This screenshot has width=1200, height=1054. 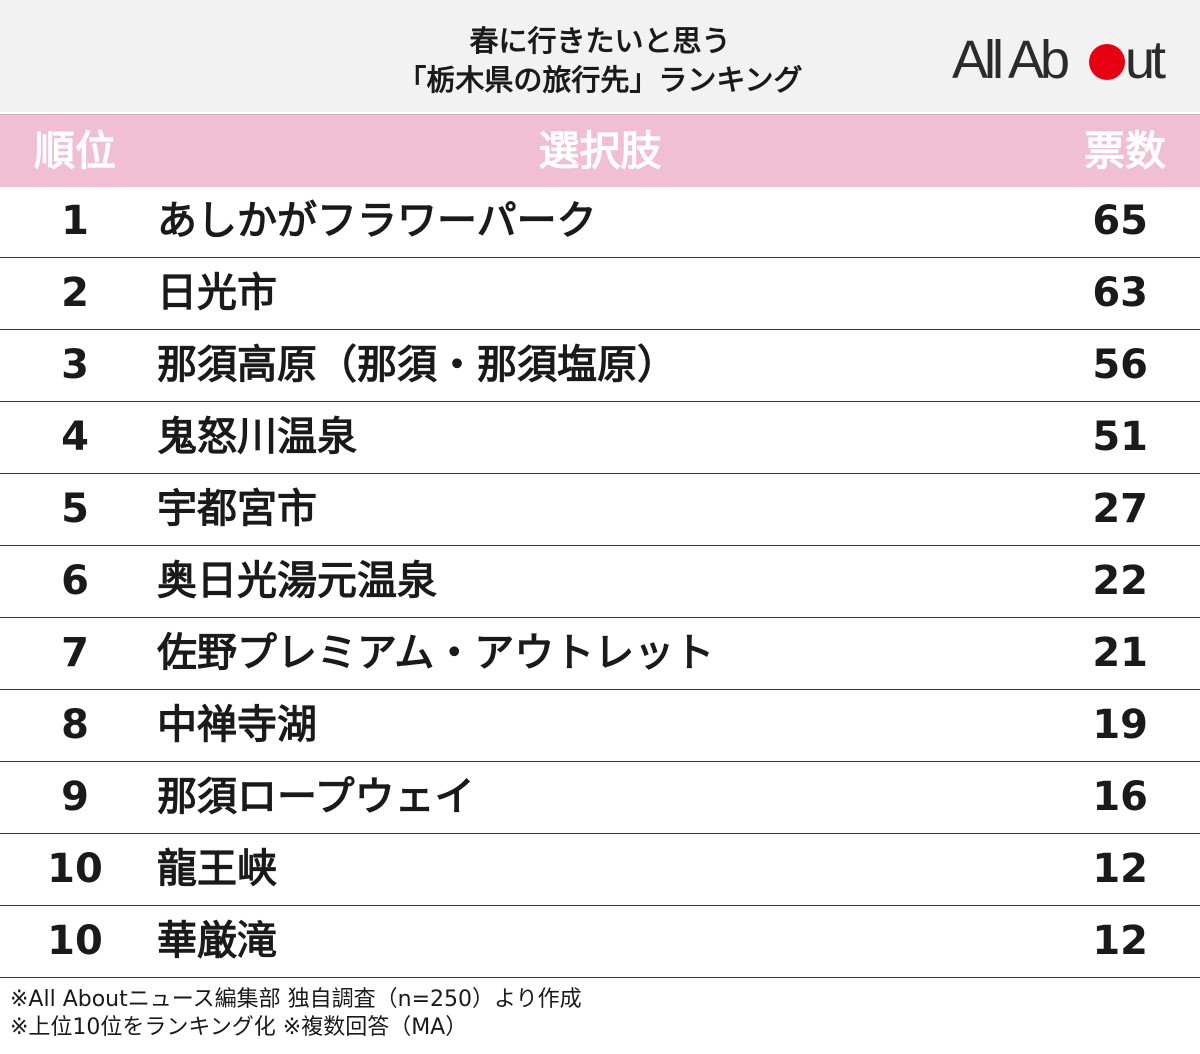 I want to click on table-row: 5 宇都宮市 27, so click(x=600, y=510).